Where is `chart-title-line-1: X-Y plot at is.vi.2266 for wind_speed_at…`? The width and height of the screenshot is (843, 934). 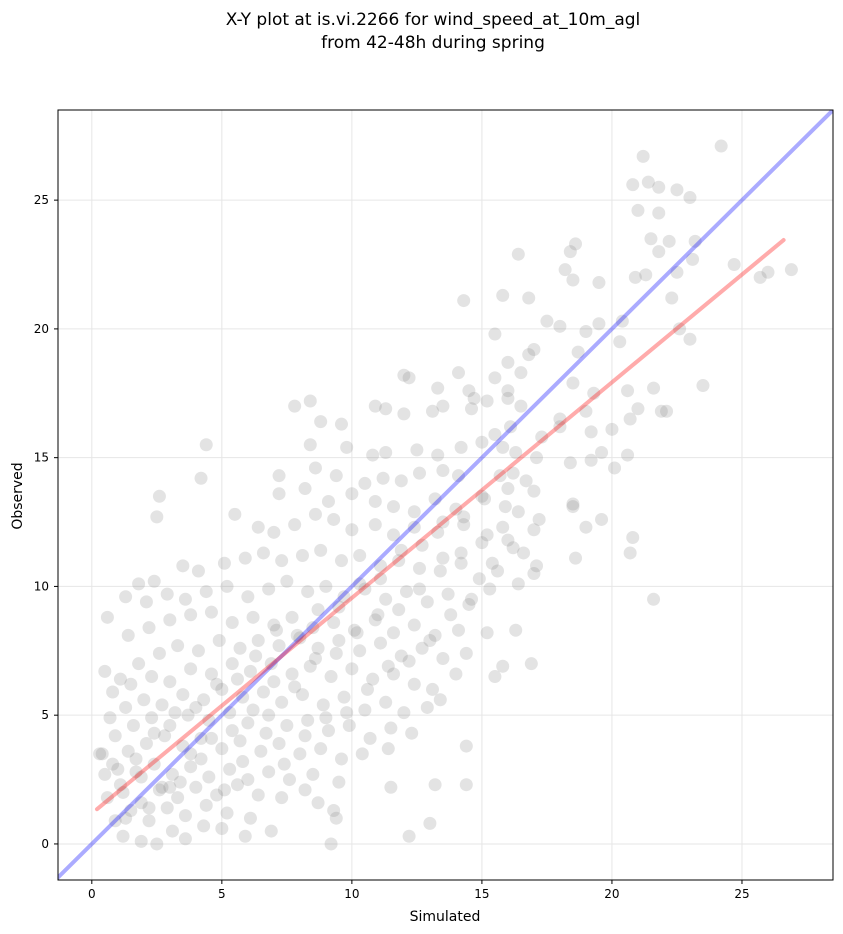 chart-title-line-1: X-Y plot at is.vi.2266 for wind_speed_at… is located at coordinates (433, 20).